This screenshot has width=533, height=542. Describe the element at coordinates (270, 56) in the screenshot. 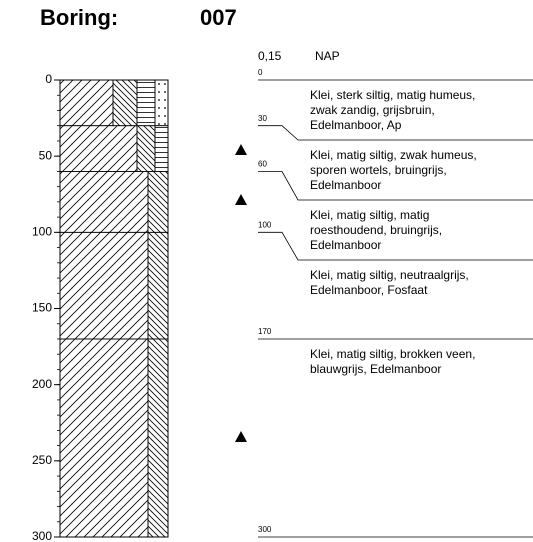

I see `elevation: 0,15` at that location.